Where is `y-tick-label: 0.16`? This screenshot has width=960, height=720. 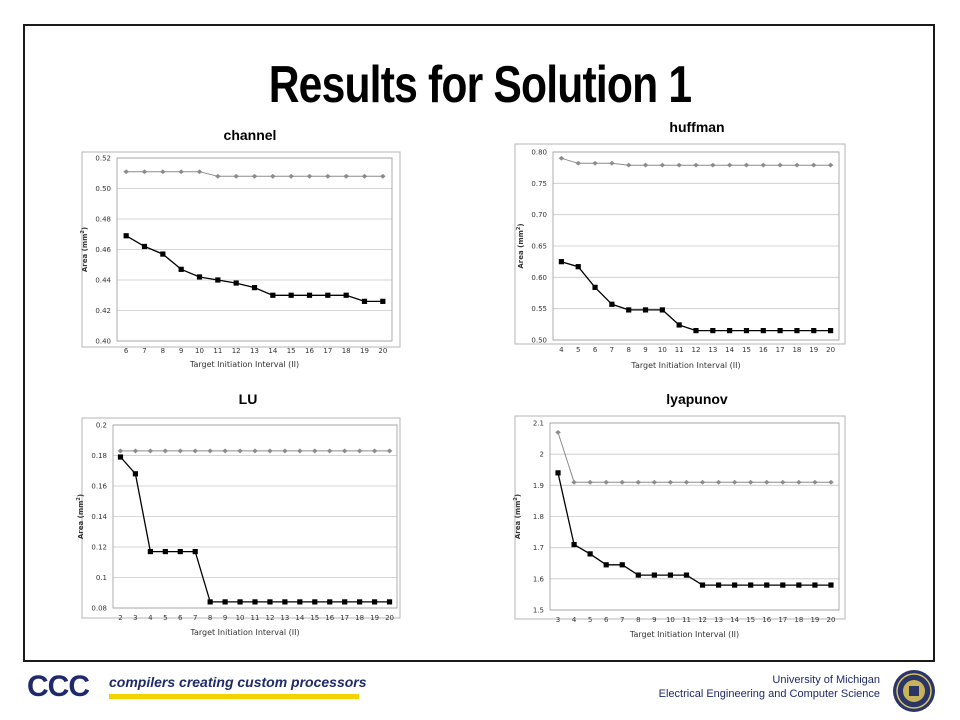
y-tick-label: 0.16 is located at coordinates (99, 487).